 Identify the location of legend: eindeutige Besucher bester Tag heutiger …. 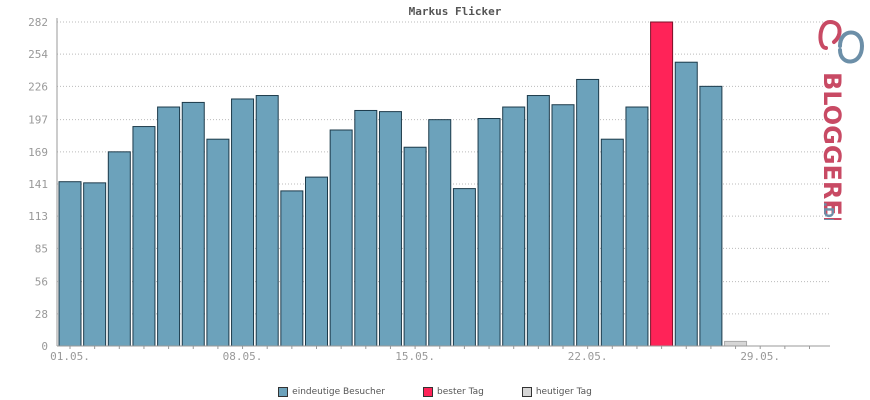
(435, 392).